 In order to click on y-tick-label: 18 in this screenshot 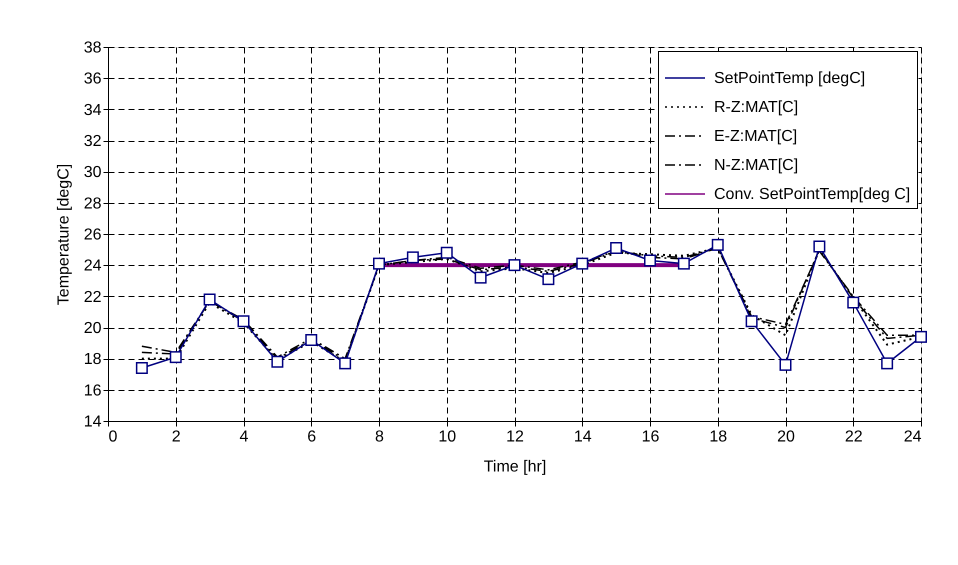, I will do `click(93, 359)`.